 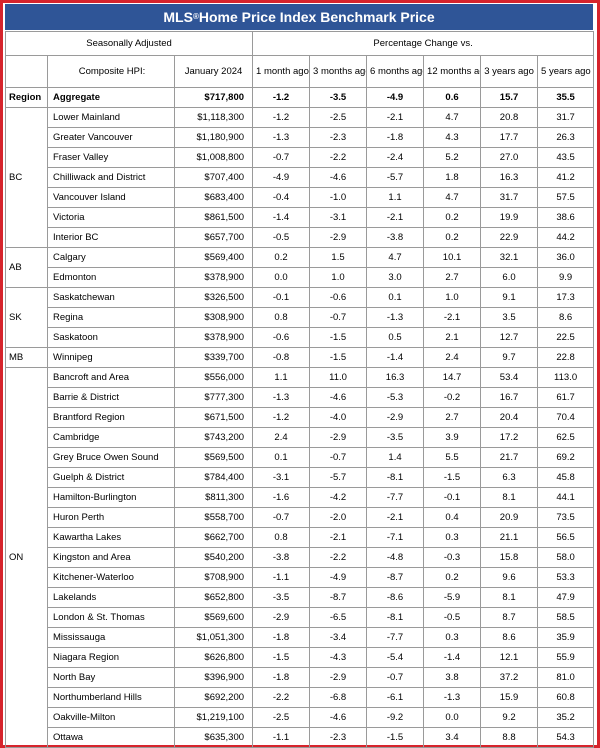 I want to click on pct-change-value: -3.1, so click(x=281, y=477).